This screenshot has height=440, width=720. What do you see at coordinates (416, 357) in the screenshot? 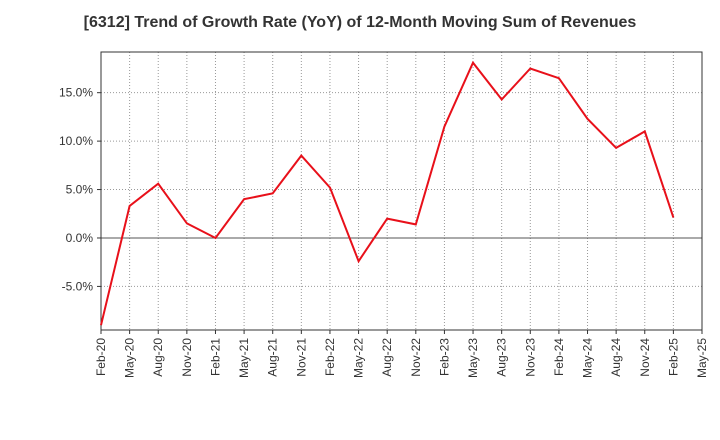
I see `x-tick-label: Nov-22` at bounding box center [416, 357].